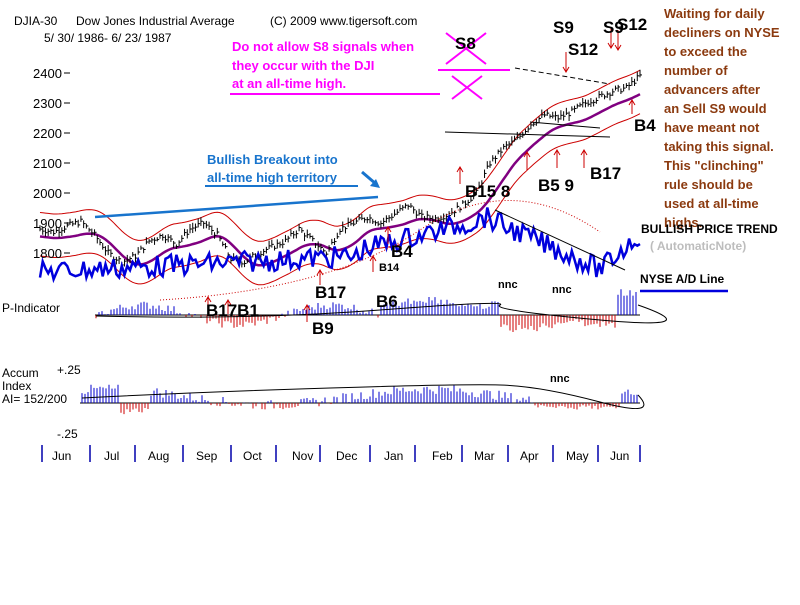 The width and height of the screenshot is (800, 605). I want to click on ytick-2400: 2400, so click(47, 73).